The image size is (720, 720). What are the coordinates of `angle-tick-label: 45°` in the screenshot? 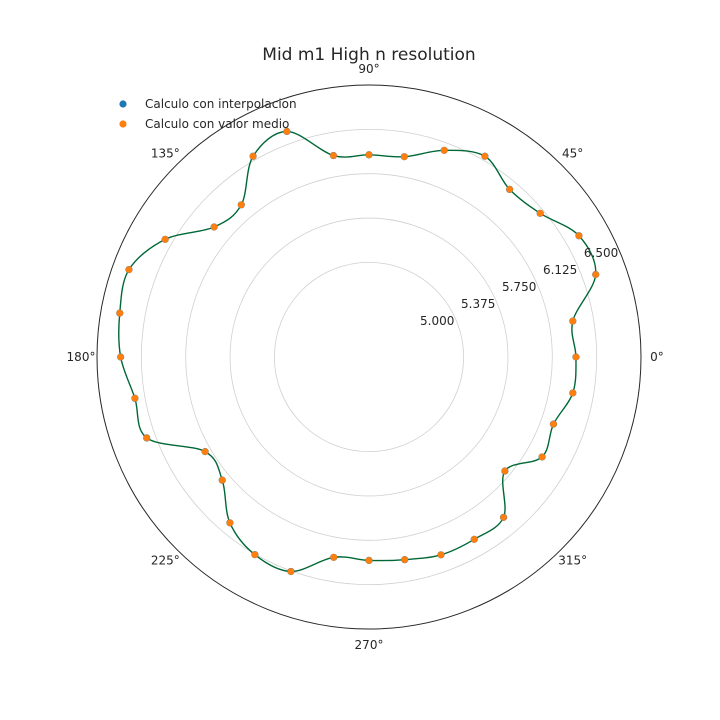 It's located at (572, 153).